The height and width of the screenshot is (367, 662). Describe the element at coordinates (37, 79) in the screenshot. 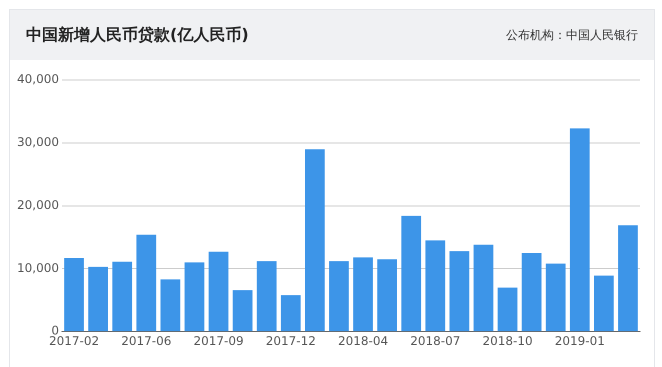

I see `y-tick-label: 40,000` at that location.